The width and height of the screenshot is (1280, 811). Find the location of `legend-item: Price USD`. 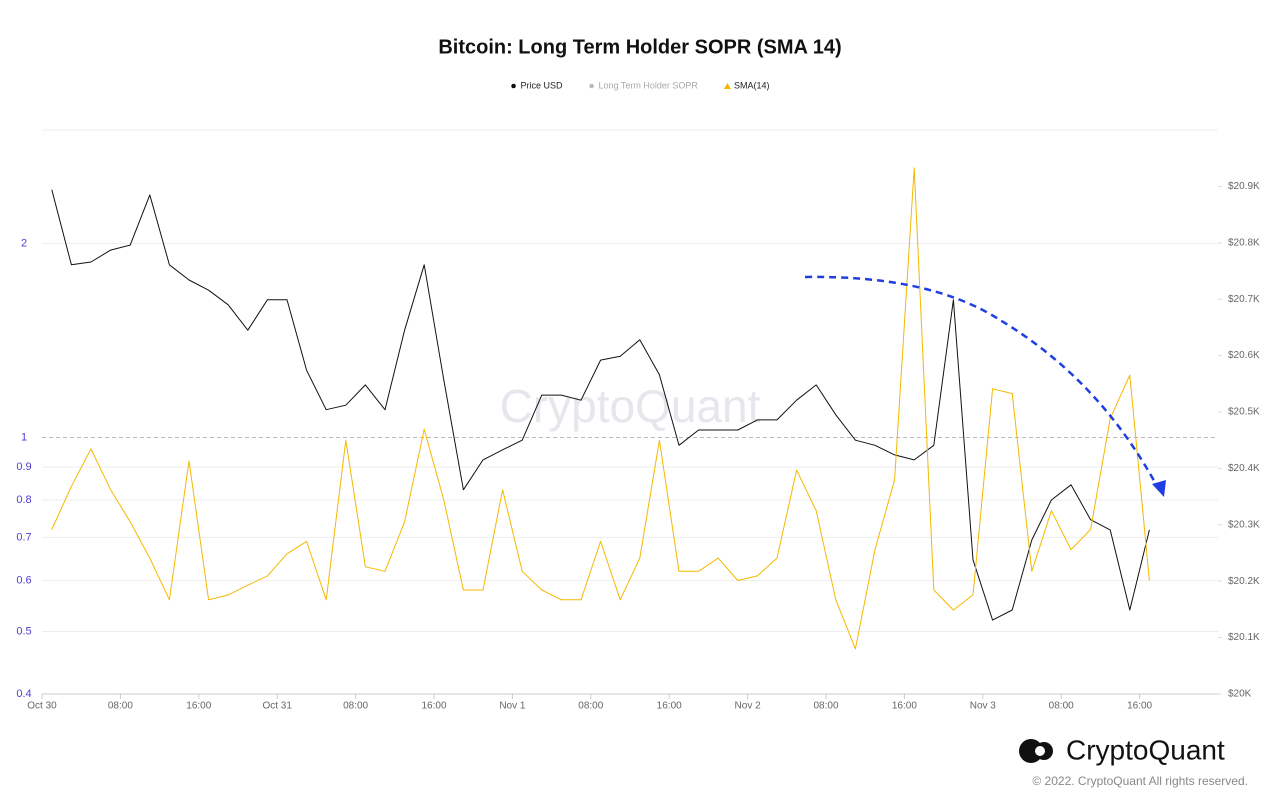

legend-item: Price USD is located at coordinates (537, 85).